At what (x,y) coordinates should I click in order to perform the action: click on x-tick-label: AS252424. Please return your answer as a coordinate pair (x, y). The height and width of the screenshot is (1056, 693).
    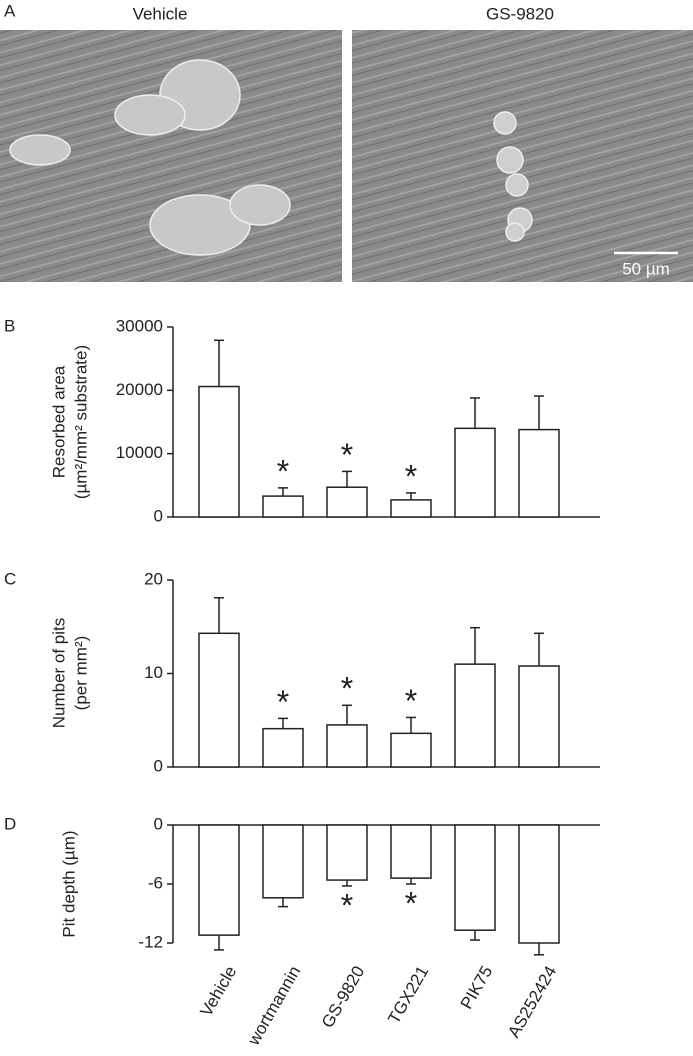
    Looking at the image, I should click on (532, 1002).